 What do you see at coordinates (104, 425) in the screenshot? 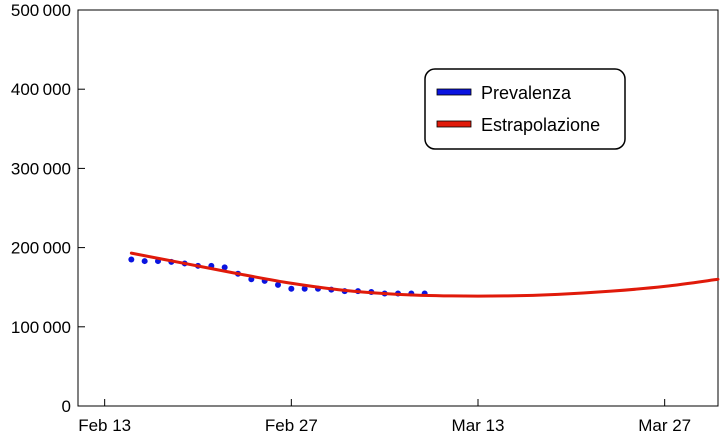
I see `x-tick-label: Feb 13` at bounding box center [104, 425].